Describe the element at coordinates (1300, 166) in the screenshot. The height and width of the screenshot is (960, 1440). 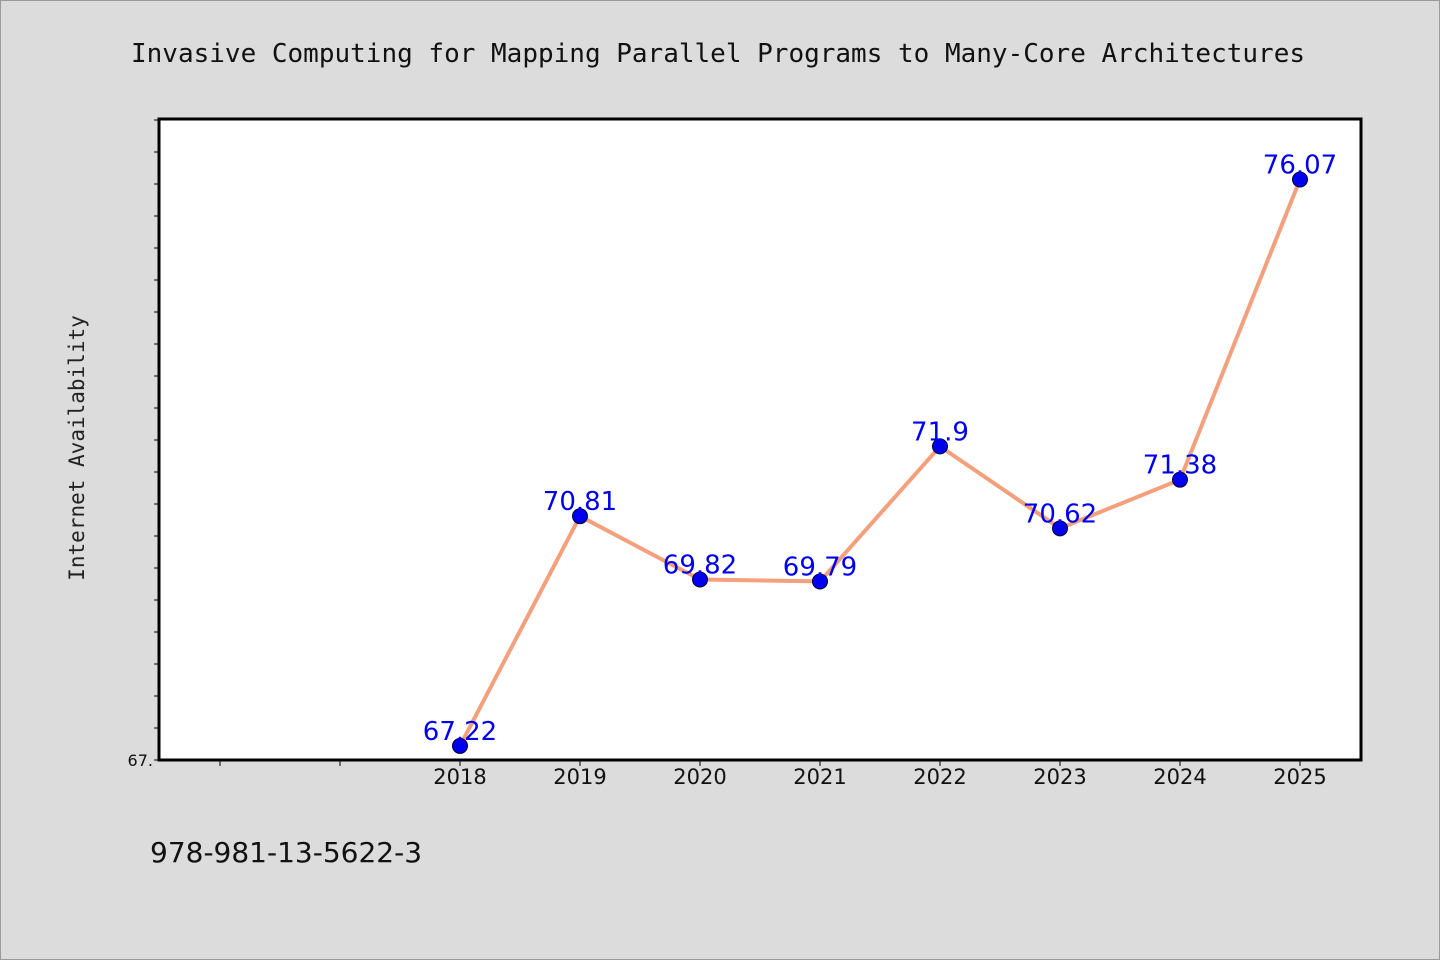
I see `data-label: 76.07` at that location.